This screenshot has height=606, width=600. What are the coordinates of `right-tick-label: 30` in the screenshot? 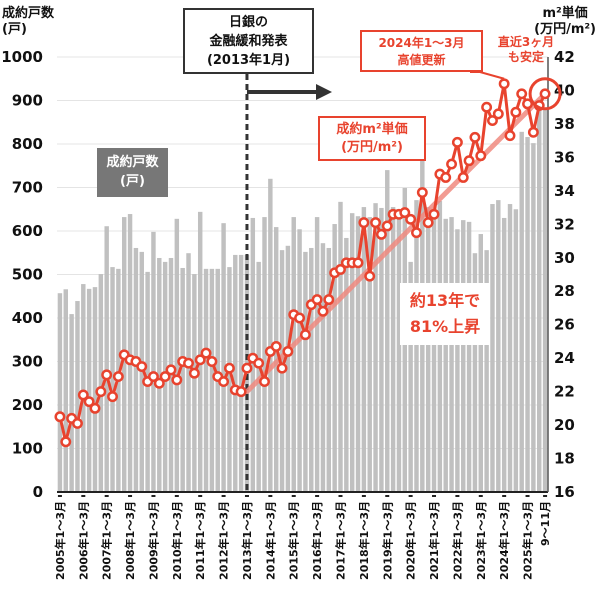 It's located at (564, 258).